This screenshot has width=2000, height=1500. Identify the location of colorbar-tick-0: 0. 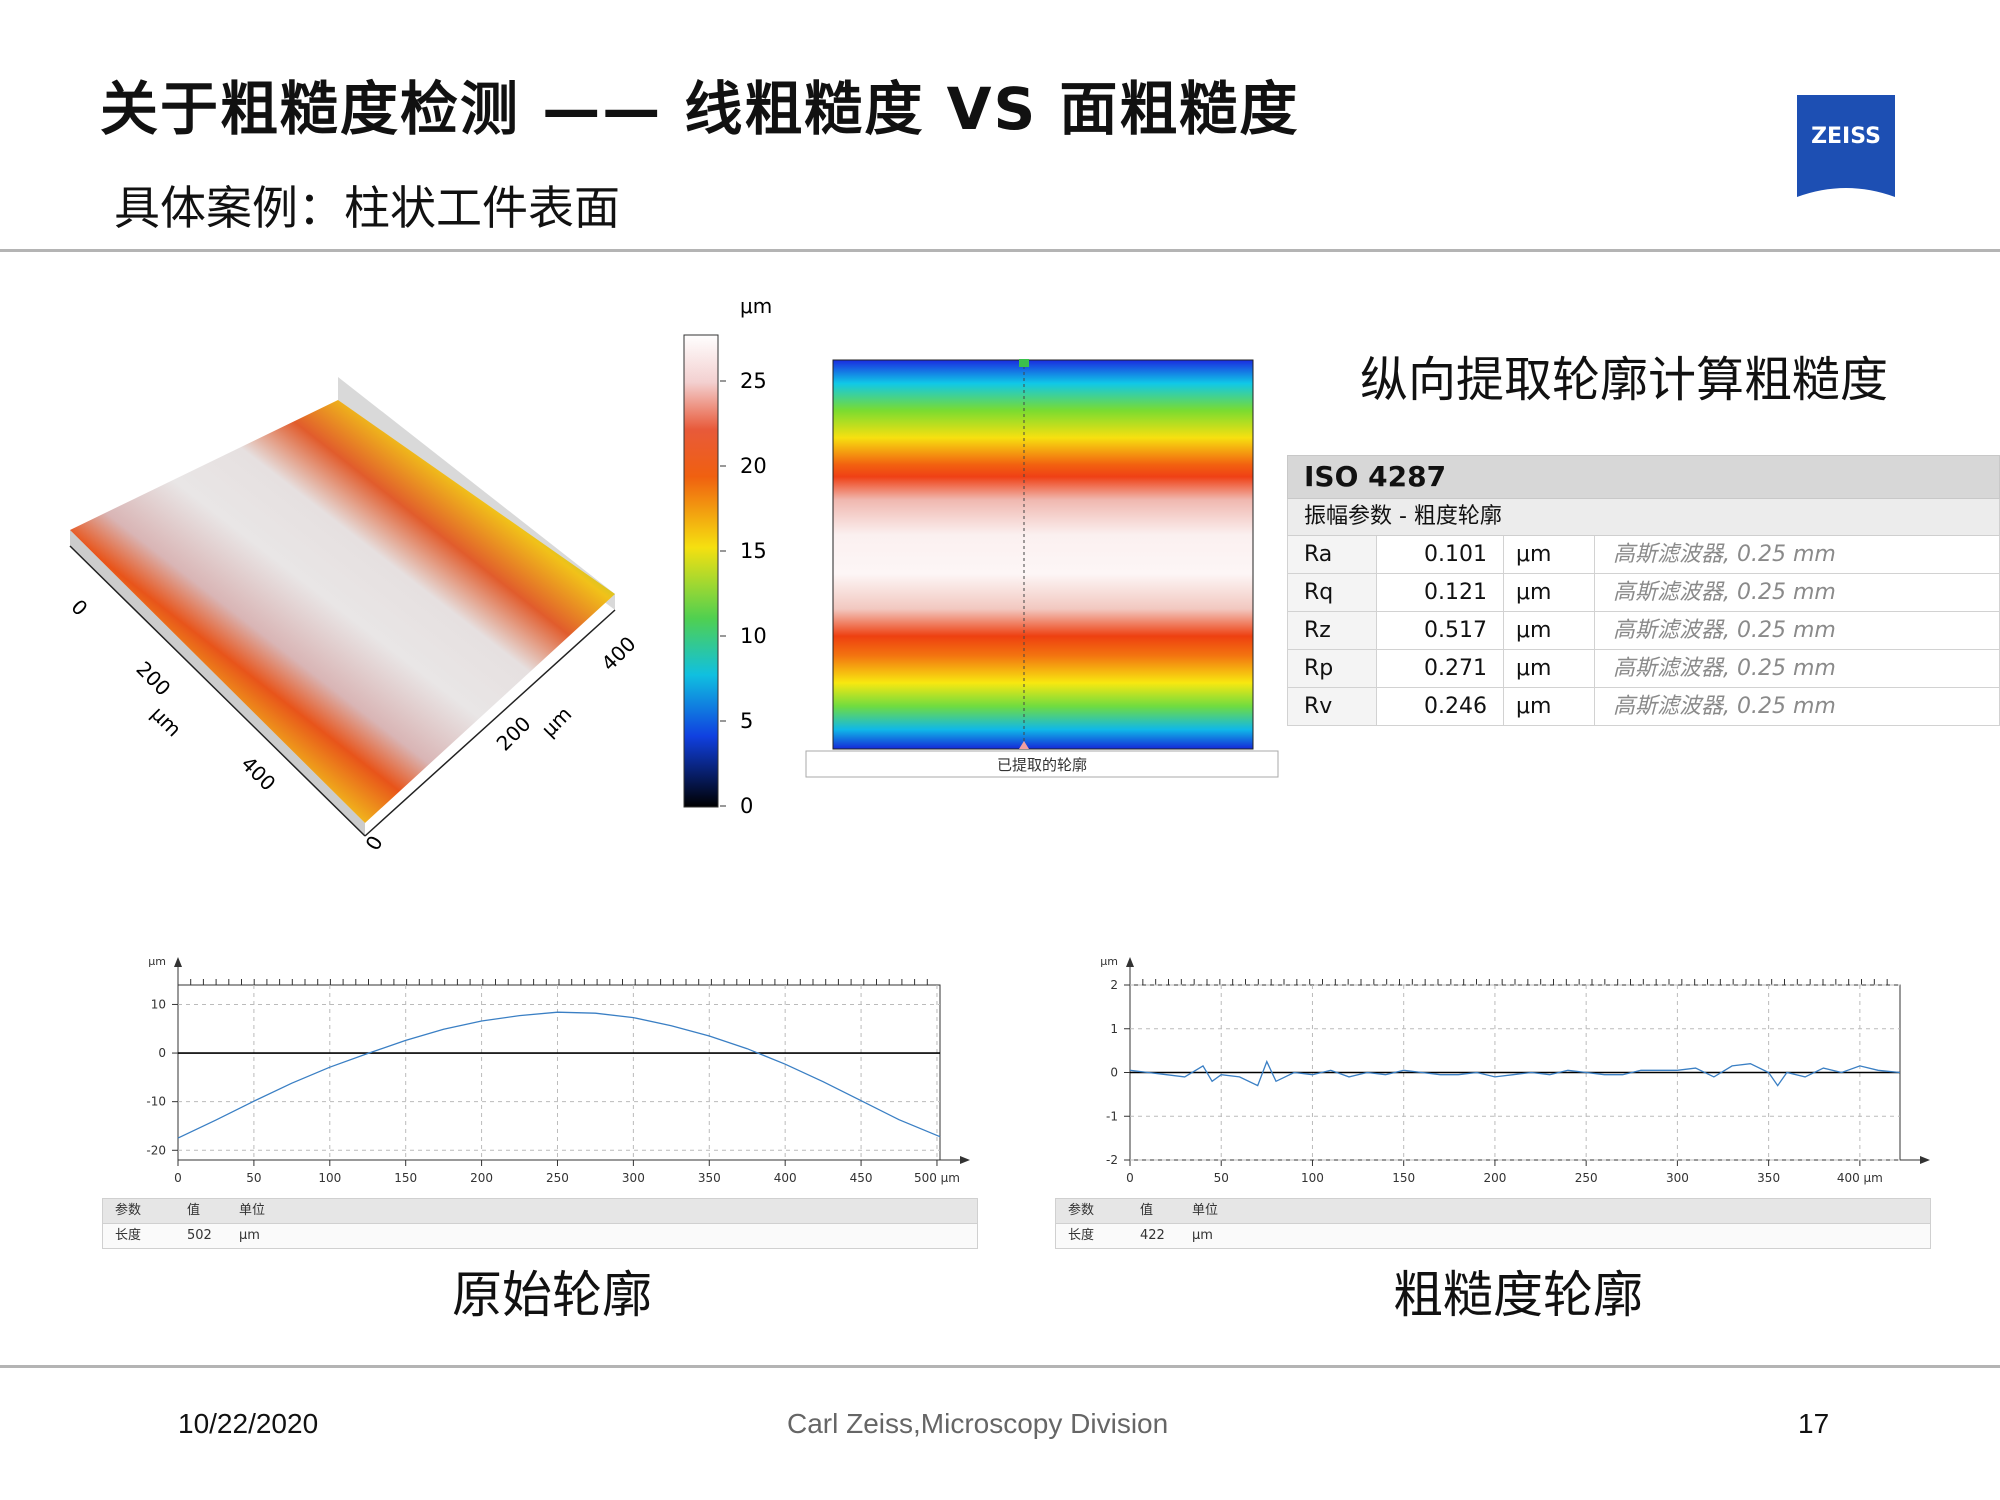
(746, 804).